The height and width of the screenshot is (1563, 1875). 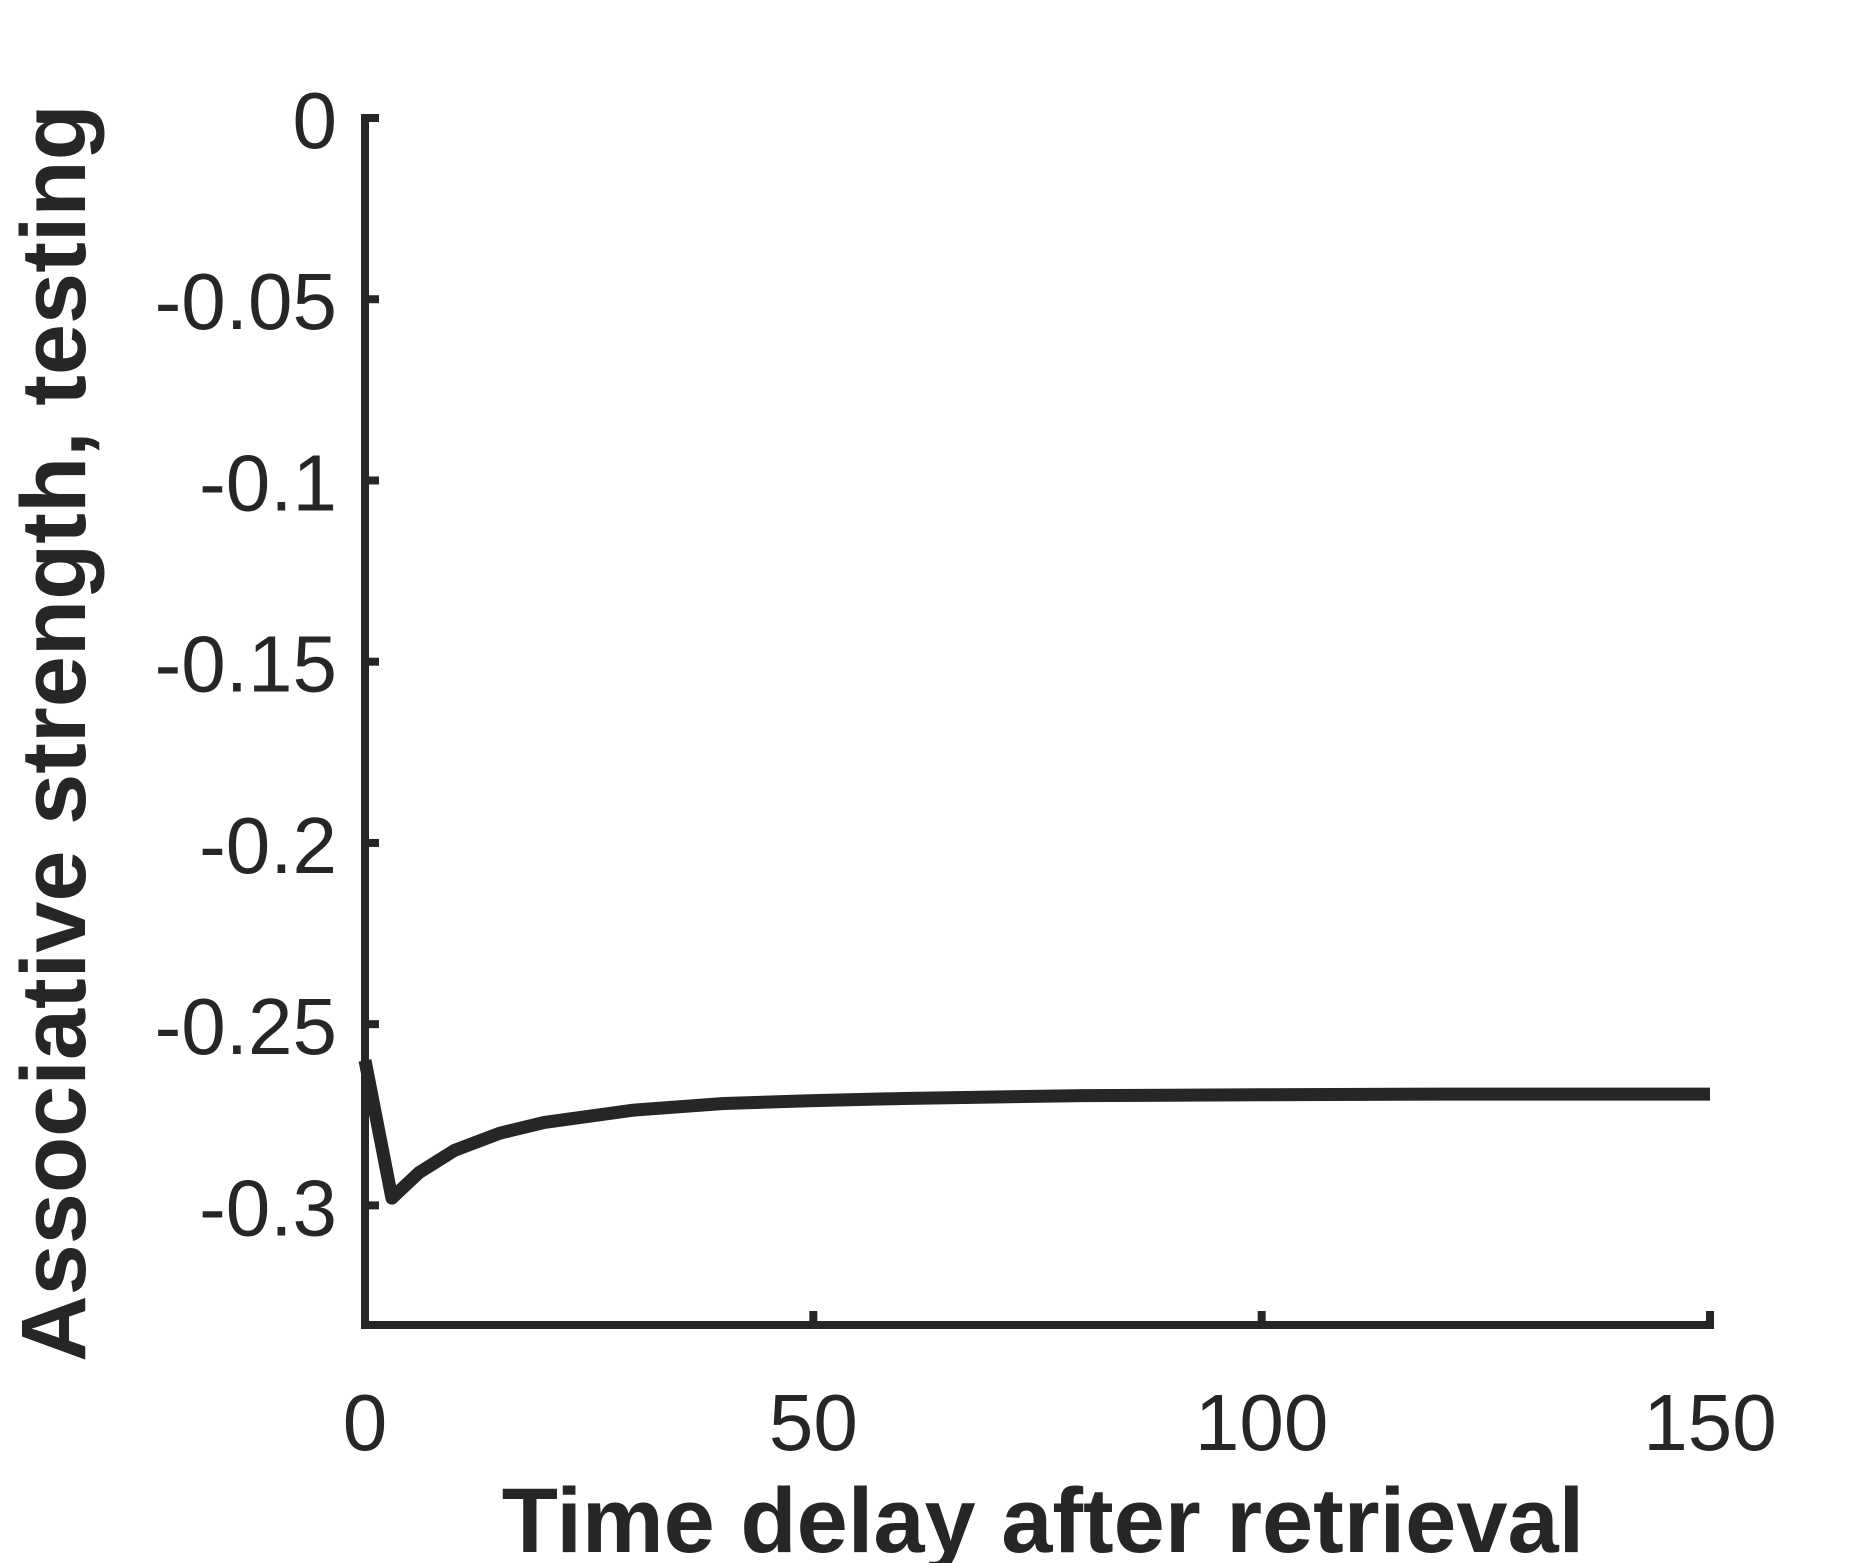 What do you see at coordinates (268, 482) in the screenshot?
I see `y-tick-label: -0.1` at bounding box center [268, 482].